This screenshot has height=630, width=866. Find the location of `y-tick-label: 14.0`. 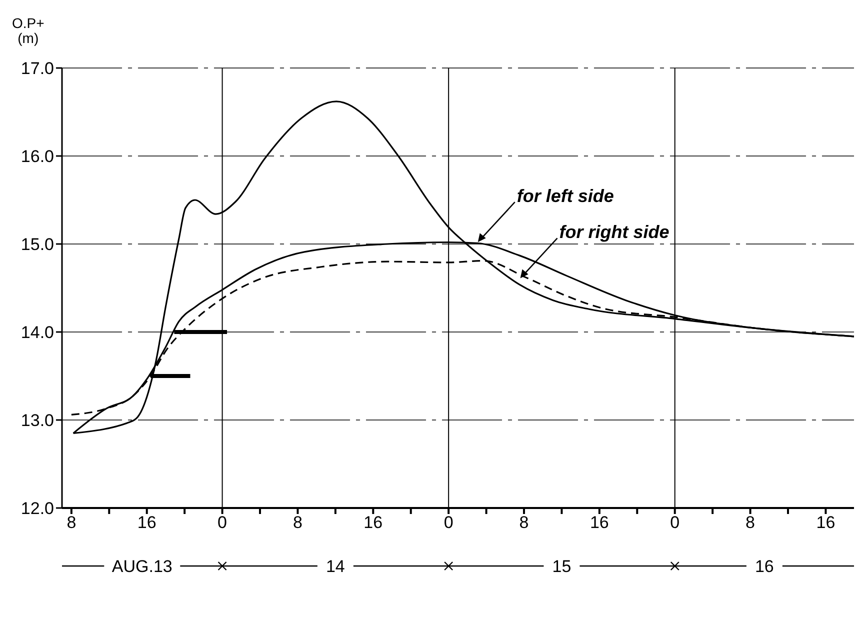

y-tick-label: 14.0 is located at coordinates (37, 332).